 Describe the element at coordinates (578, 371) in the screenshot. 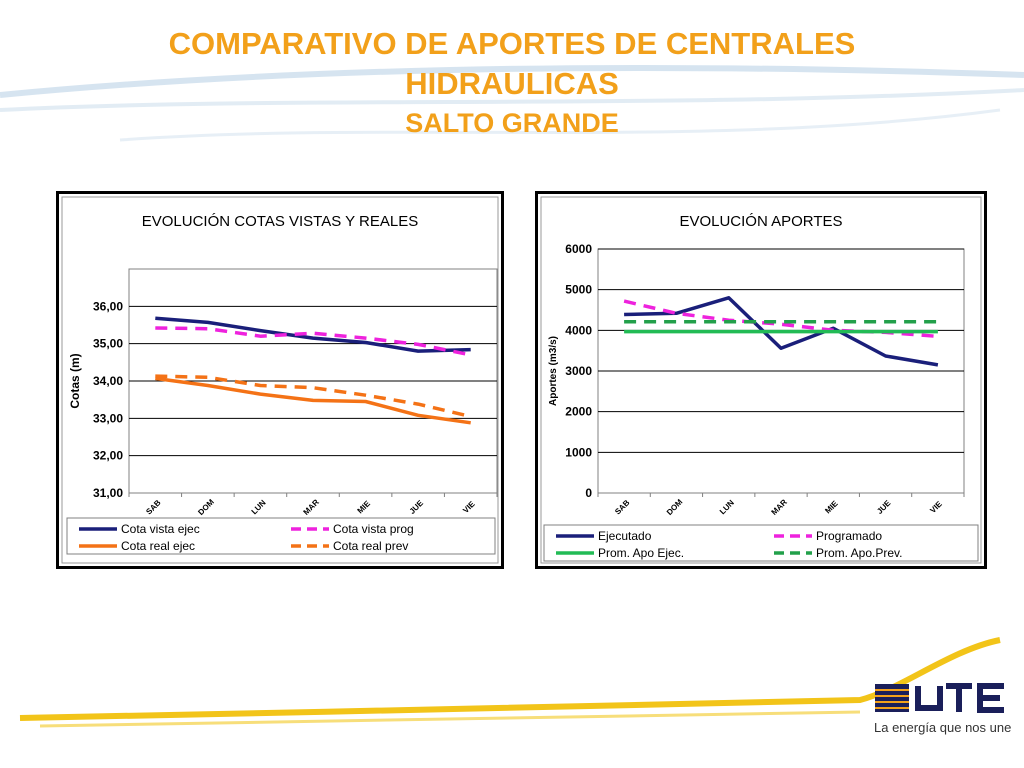

I see `y-tick-label: 3000` at that location.